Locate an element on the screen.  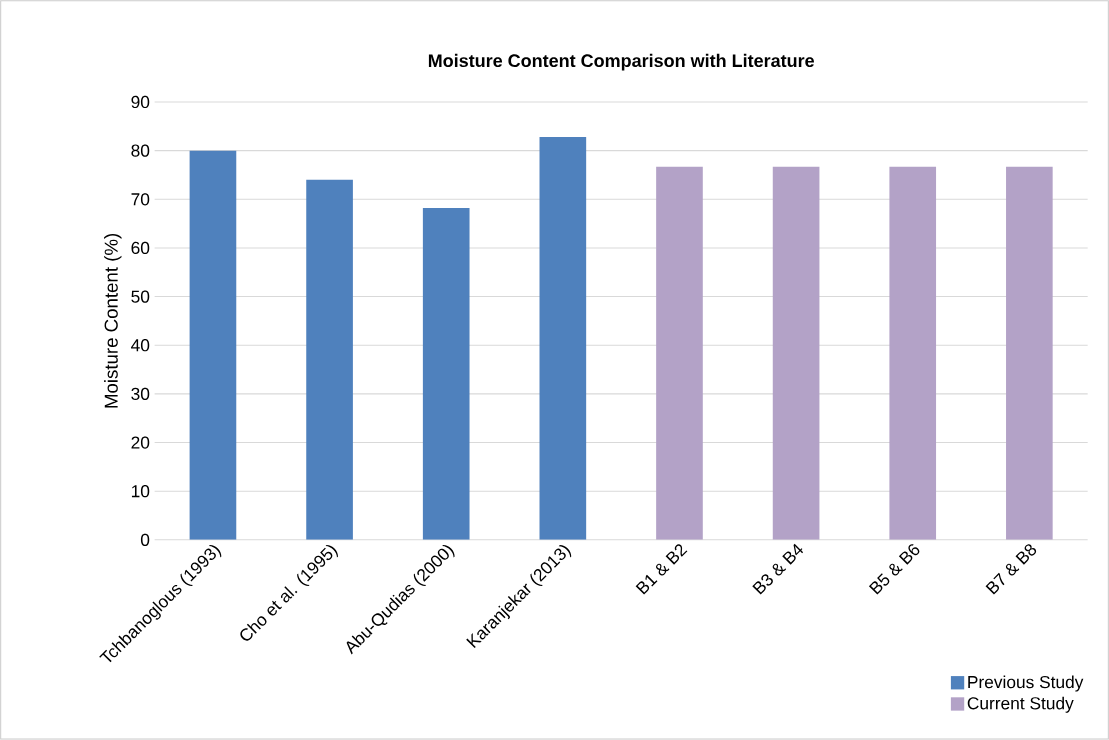
legend-label: Current Study is located at coordinates (1020, 704).